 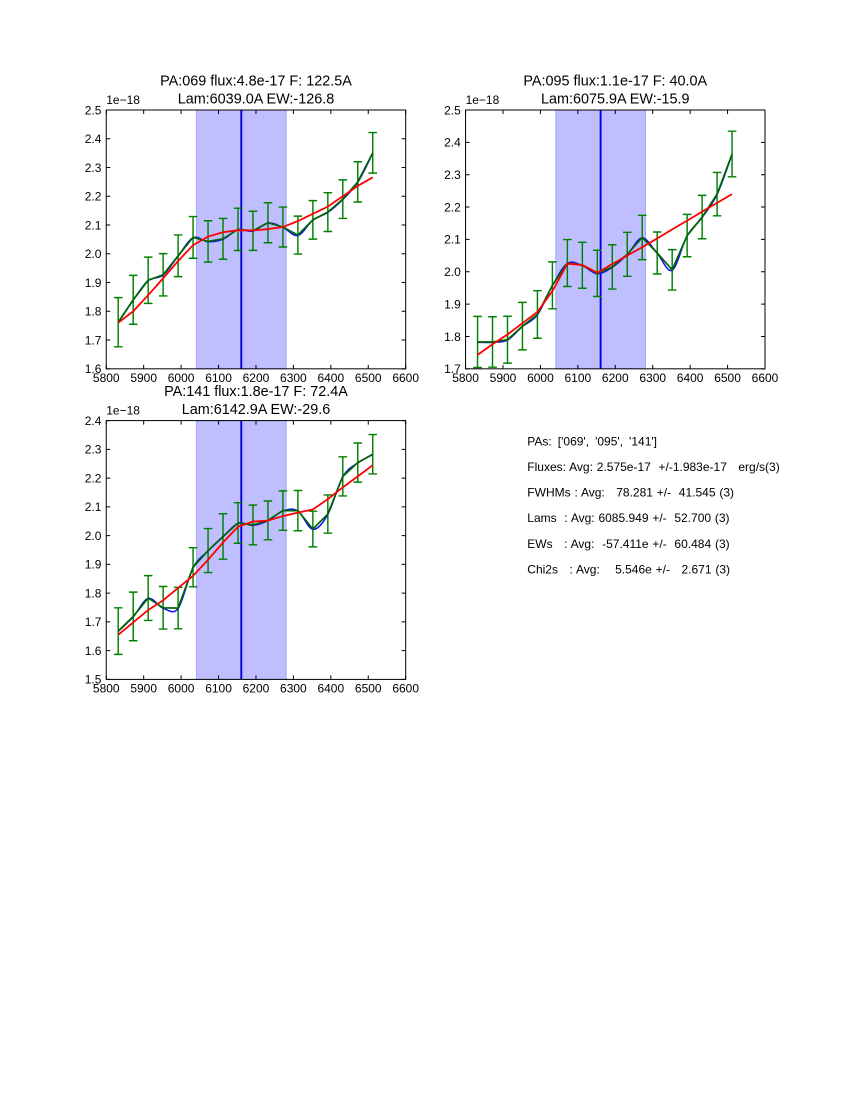 I want to click on svg-text: PA:069 flux:4.8e-17 F: 122.5A, so click(x=256, y=82).